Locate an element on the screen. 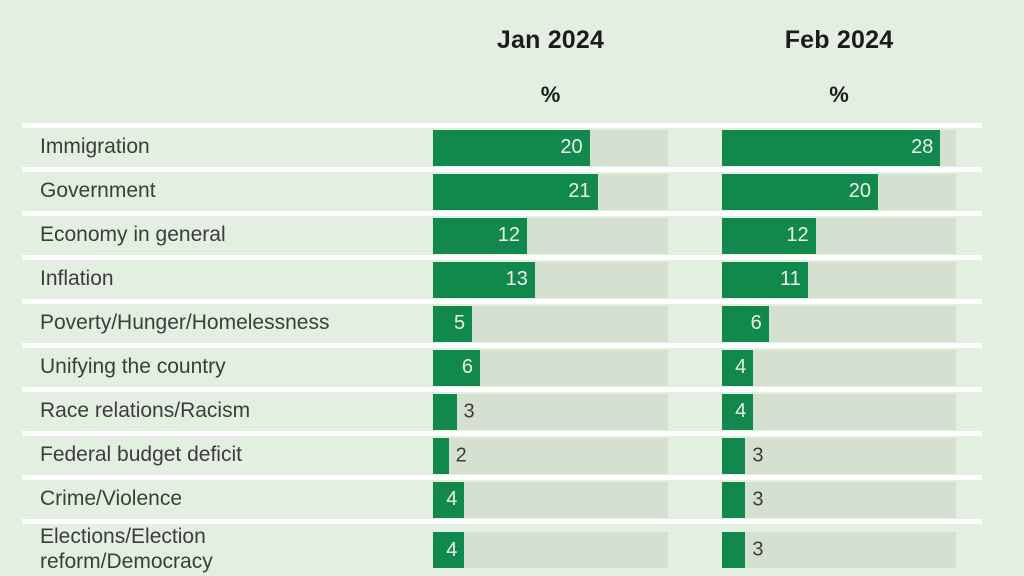  jan-bar-value: 6 is located at coordinates (467, 367).